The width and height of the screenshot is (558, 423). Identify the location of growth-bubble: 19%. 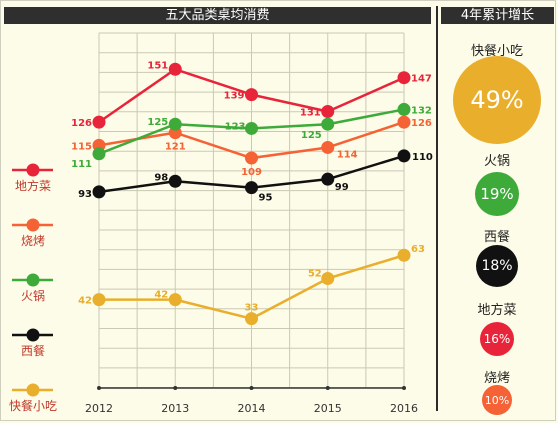
(497, 194).